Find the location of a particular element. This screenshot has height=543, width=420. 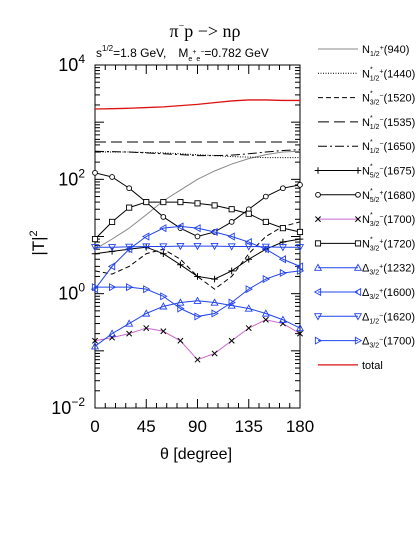

legend-item-n-1-2-1440: N* 1/2+(1440) is located at coordinates (366, 74).